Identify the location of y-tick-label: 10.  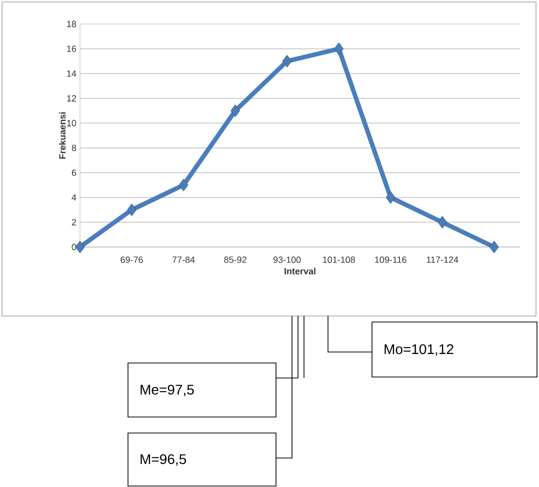
(71, 123).